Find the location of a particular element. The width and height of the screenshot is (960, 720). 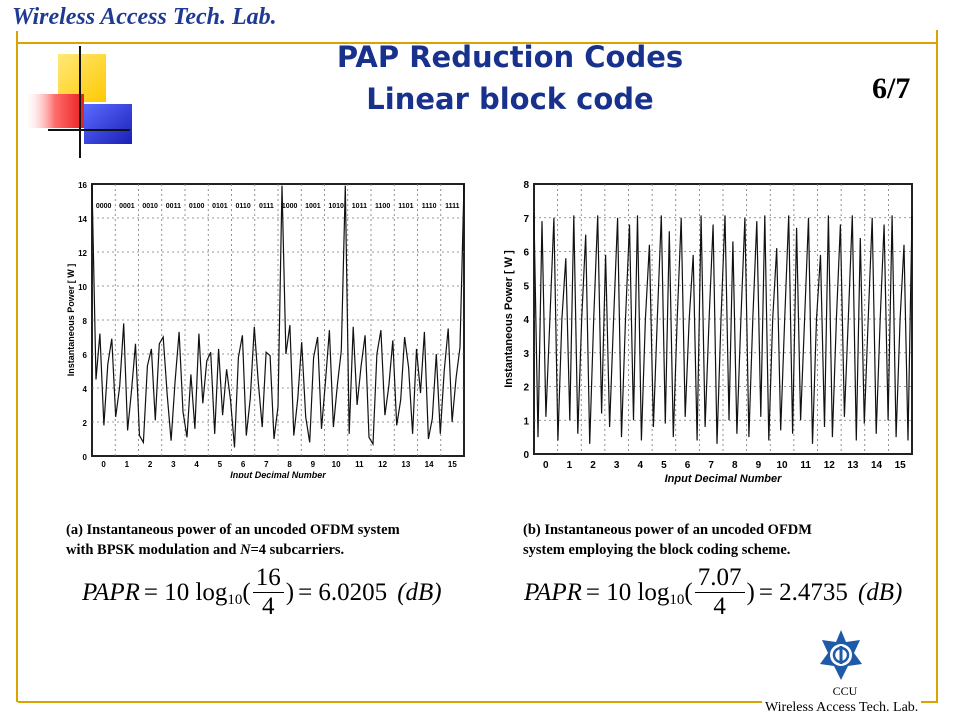

formula-a-fraction: 16 4 is located at coordinates (268, 592).